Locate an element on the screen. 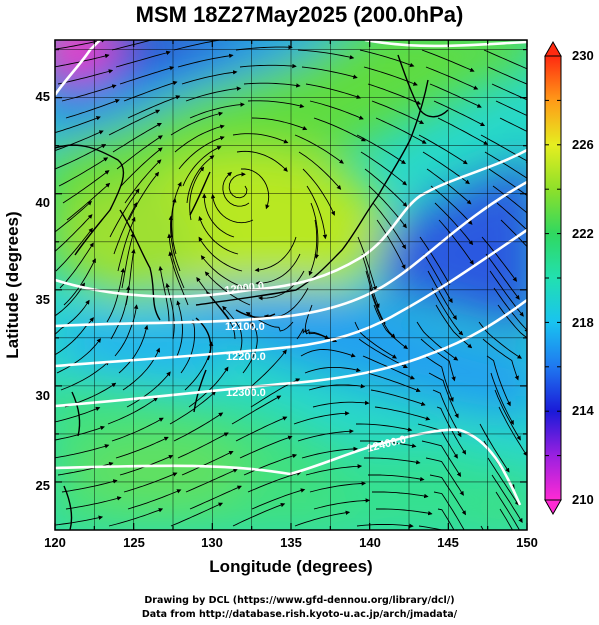 This screenshot has height=625, width=599. colorbar-tick-label: 222 is located at coordinates (583, 233).